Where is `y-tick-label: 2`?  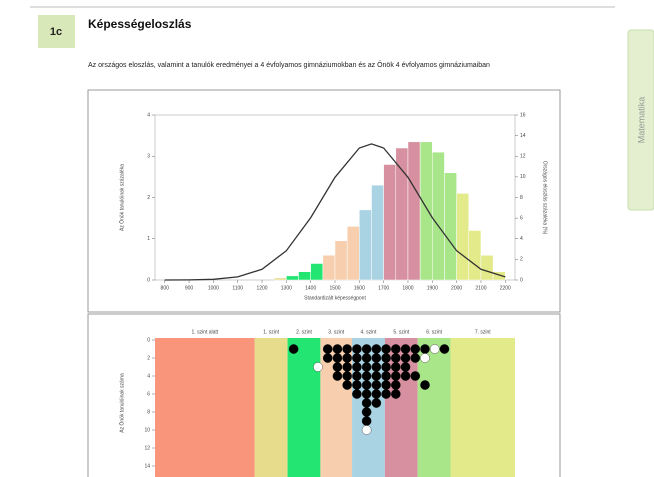 y-tick-label: 2 is located at coordinates (148, 198).